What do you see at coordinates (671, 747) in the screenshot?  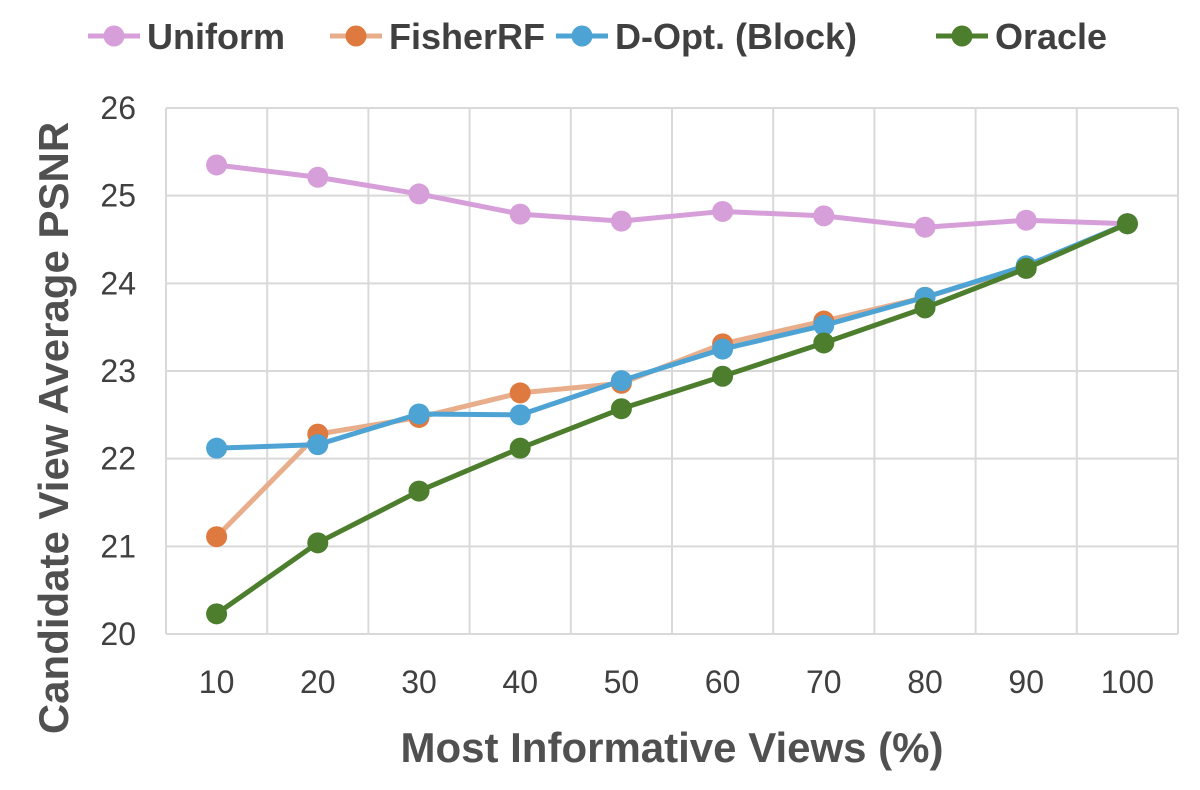 I see `x-axis-label: Most Informative Views (%)` at bounding box center [671, 747].